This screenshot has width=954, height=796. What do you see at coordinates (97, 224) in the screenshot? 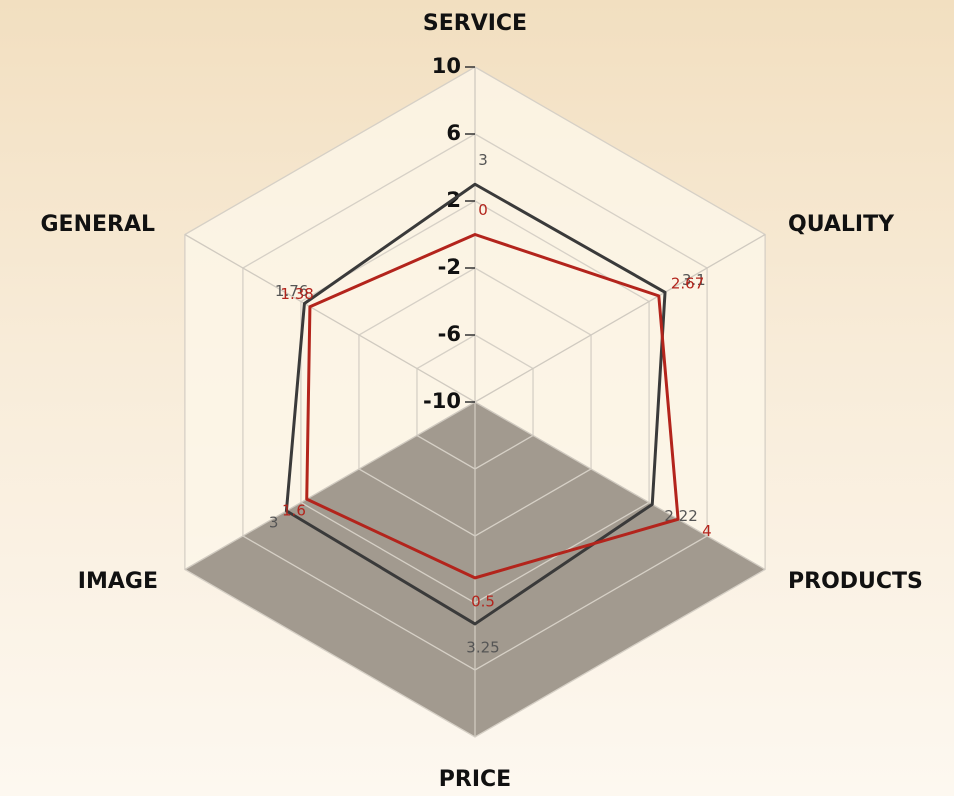
I see `category-label: GENERAL` at bounding box center [97, 224].